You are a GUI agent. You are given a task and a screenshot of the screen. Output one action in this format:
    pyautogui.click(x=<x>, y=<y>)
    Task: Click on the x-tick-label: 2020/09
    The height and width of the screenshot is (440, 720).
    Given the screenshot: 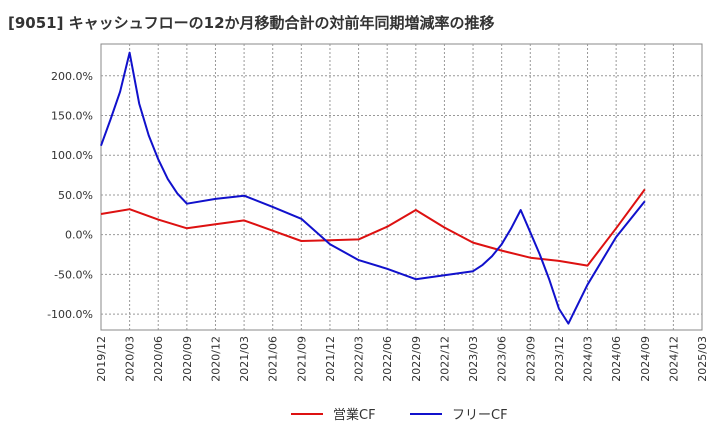 What is the action you would take?
    pyautogui.click(x=187, y=359)
    